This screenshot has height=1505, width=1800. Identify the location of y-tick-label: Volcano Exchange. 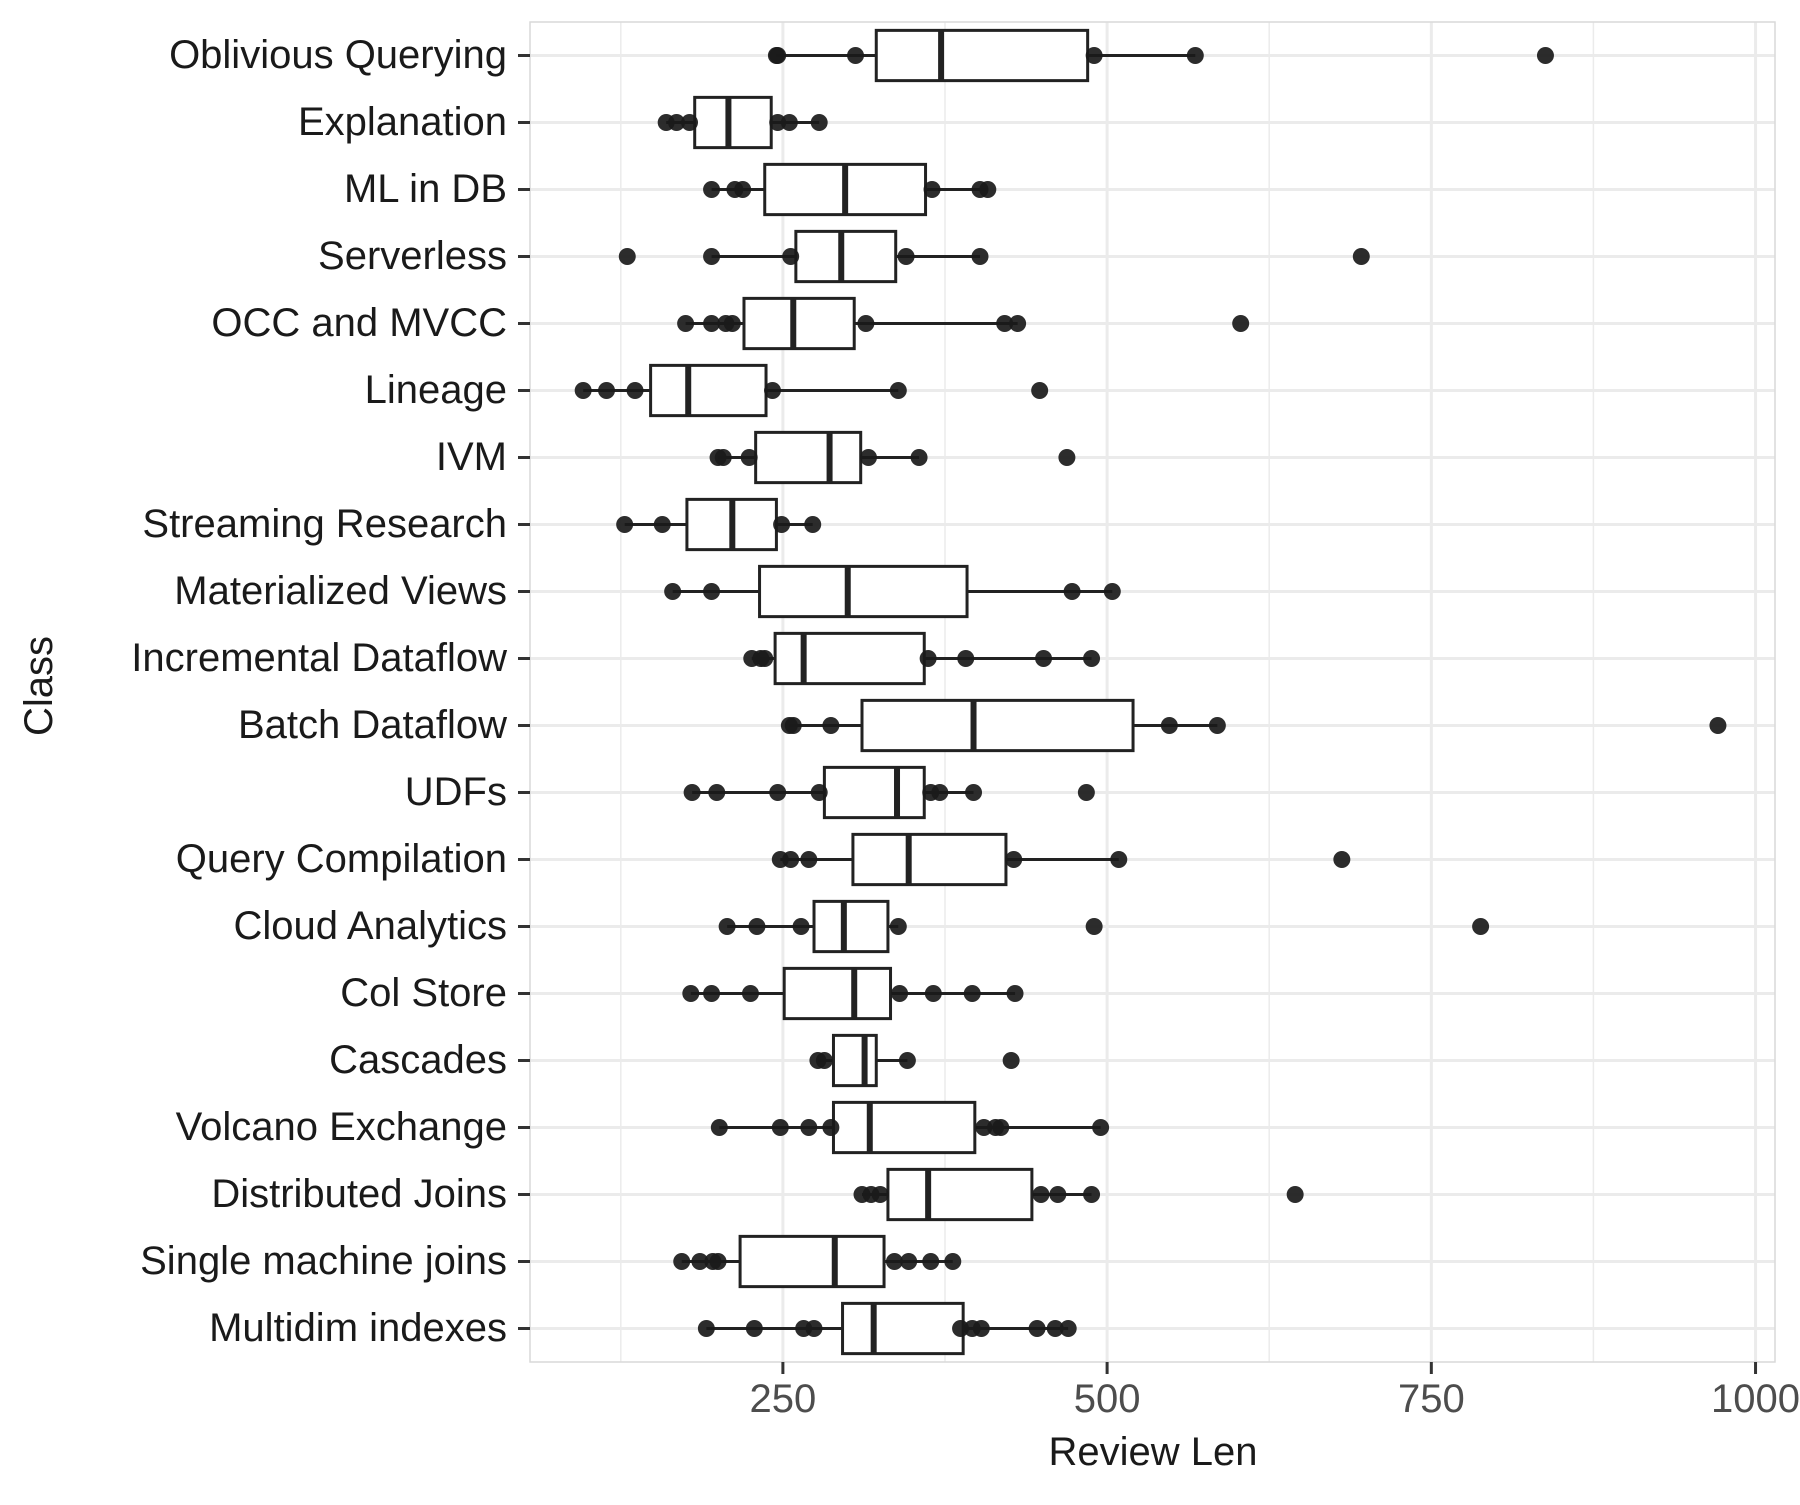
(341, 1127).